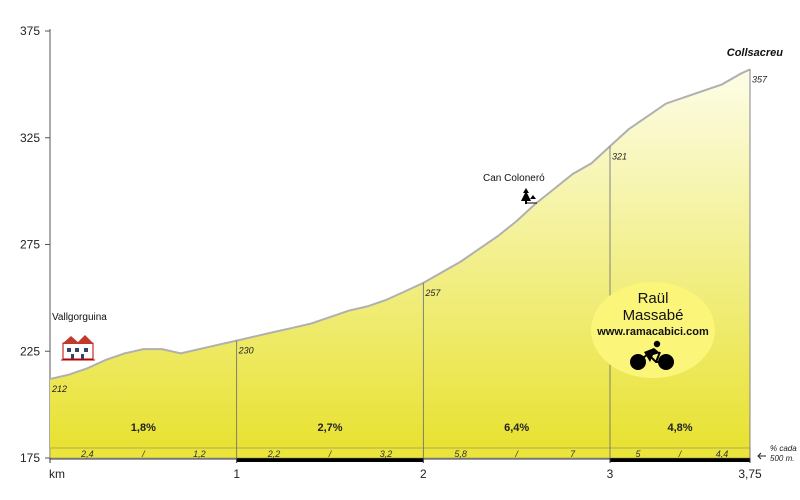 This screenshot has height=500, width=800. I want to click on can-colomero-label: Can Coloneró, so click(514, 178).